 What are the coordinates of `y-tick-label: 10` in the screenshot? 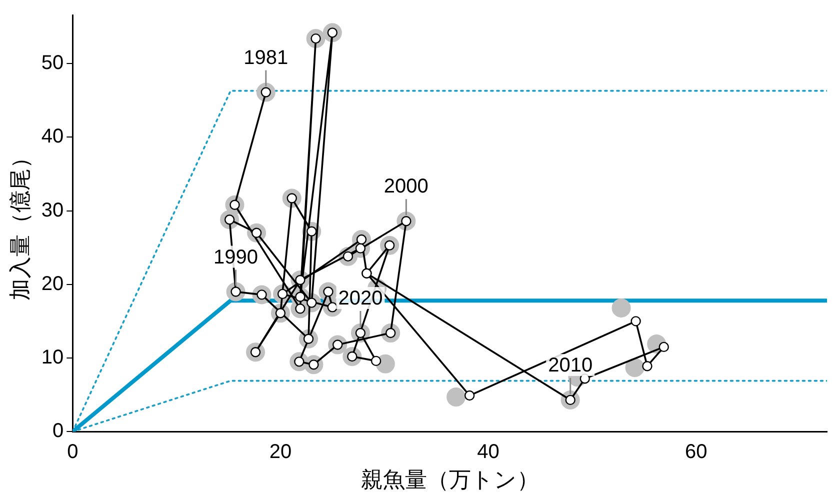 It's located at (52, 357).